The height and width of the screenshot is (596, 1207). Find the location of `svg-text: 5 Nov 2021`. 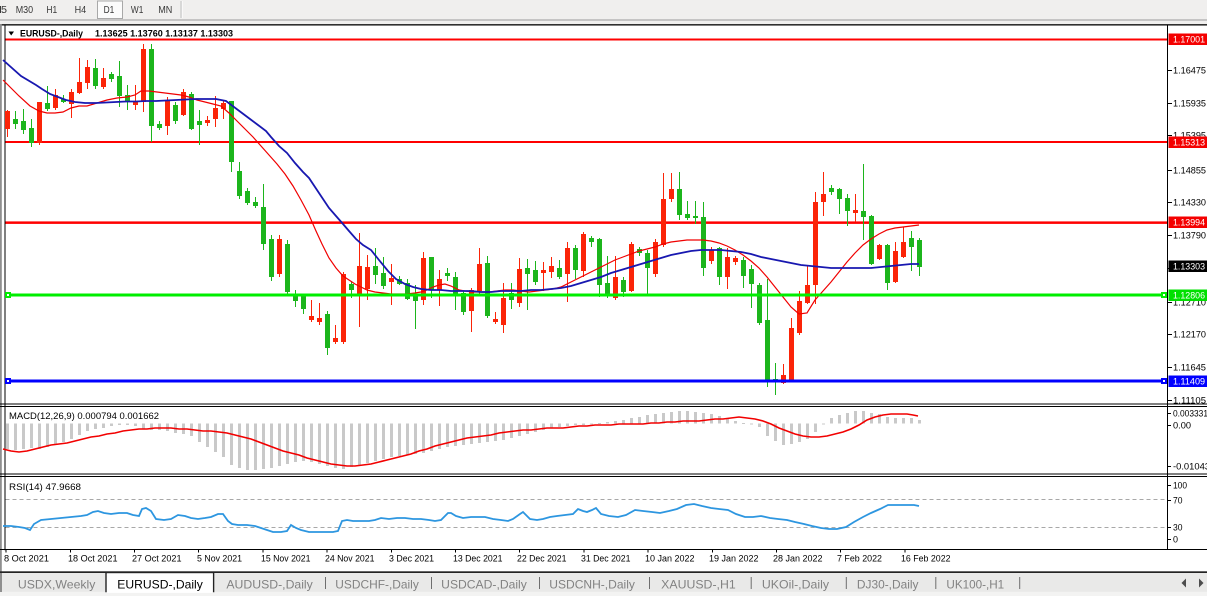

svg-text: 5 Nov 2021 is located at coordinates (219, 559).